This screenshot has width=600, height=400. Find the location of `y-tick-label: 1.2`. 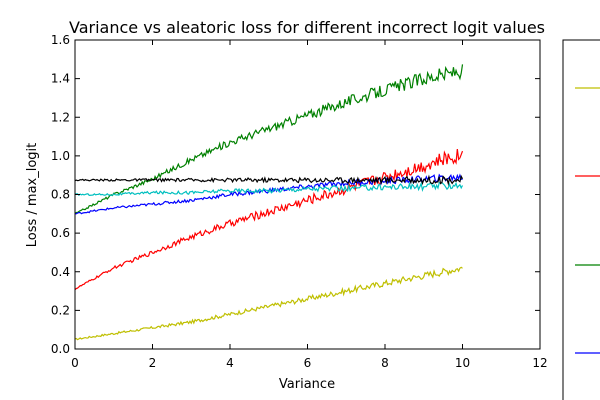

y-tick-label: 1.2 is located at coordinates (60, 117).